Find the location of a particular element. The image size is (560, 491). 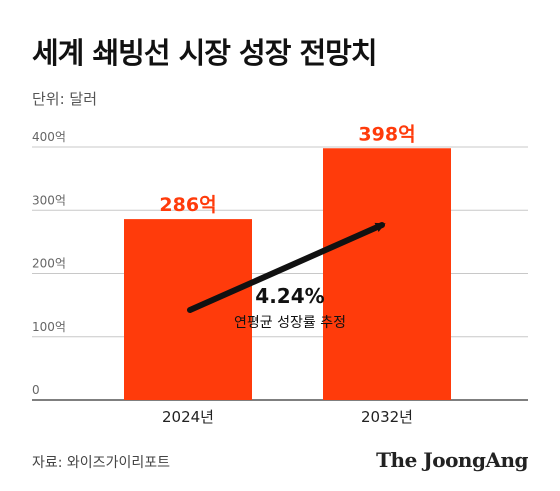

unit-label: 단위: 달러 is located at coordinates (65, 99).